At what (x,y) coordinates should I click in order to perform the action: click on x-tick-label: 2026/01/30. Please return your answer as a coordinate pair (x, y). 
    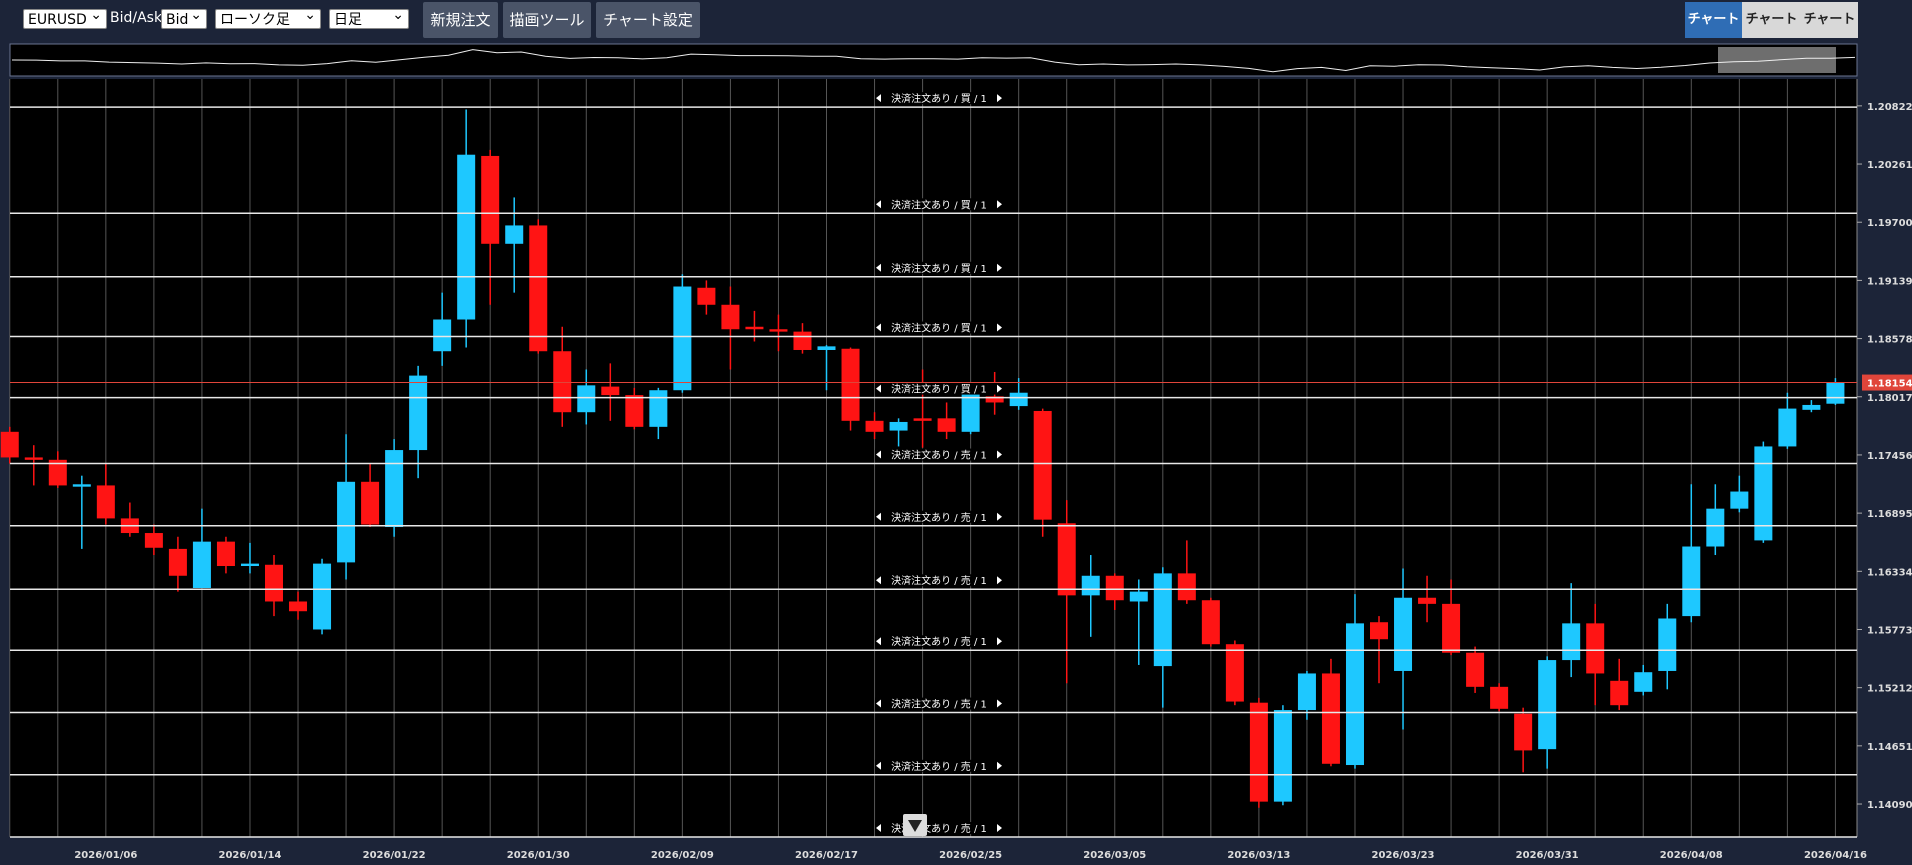
    Looking at the image, I should click on (538, 855).